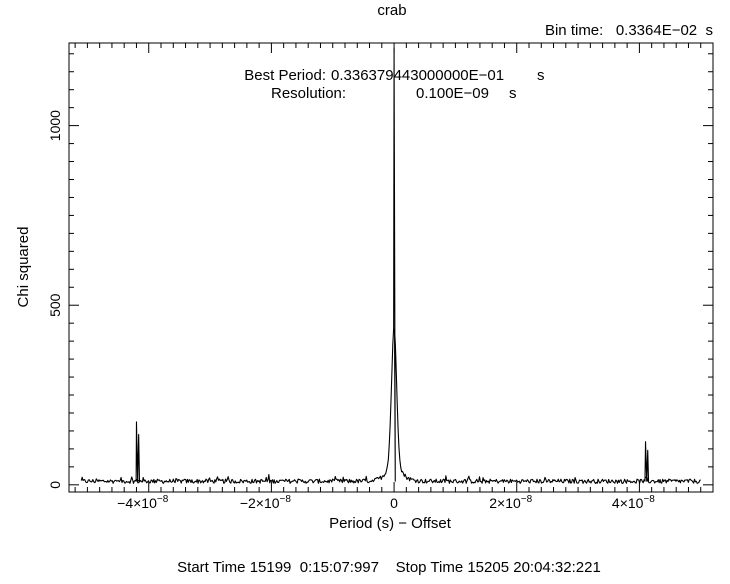  Describe the element at coordinates (390, 523) in the screenshot. I see `x-axis-label: Period (s) − Offset` at that location.